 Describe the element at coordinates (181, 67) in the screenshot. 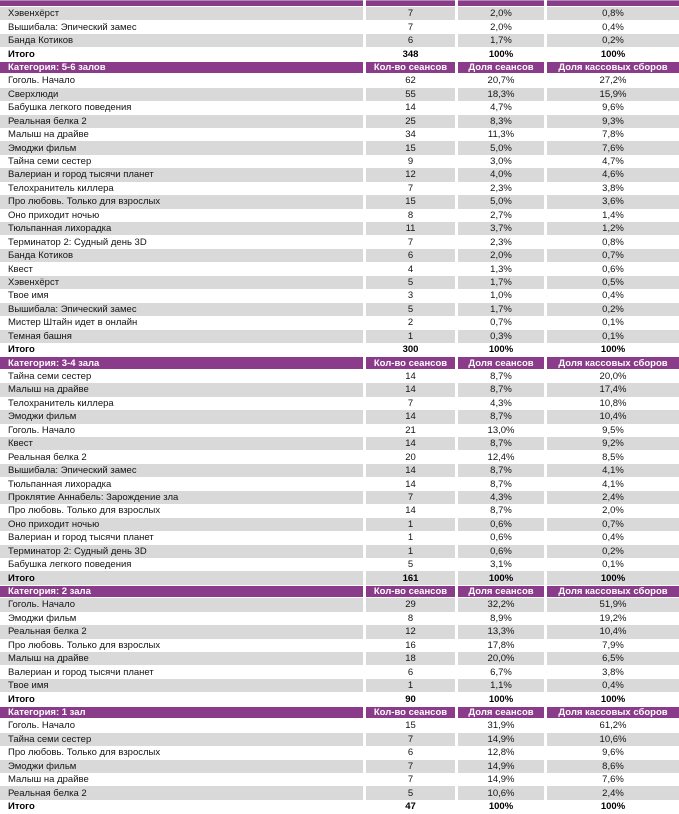

I see `category-label: Категория: 5-6 залов` at that location.